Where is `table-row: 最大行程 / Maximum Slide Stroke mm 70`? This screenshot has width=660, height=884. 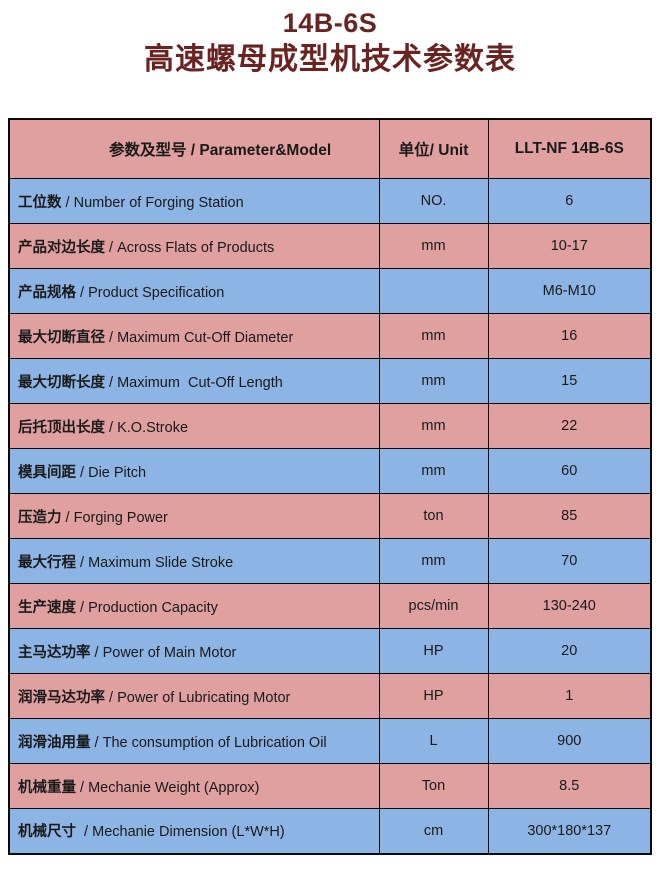
table-row: 最大行程 / Maximum Slide Stroke mm 70 is located at coordinates (330, 561).